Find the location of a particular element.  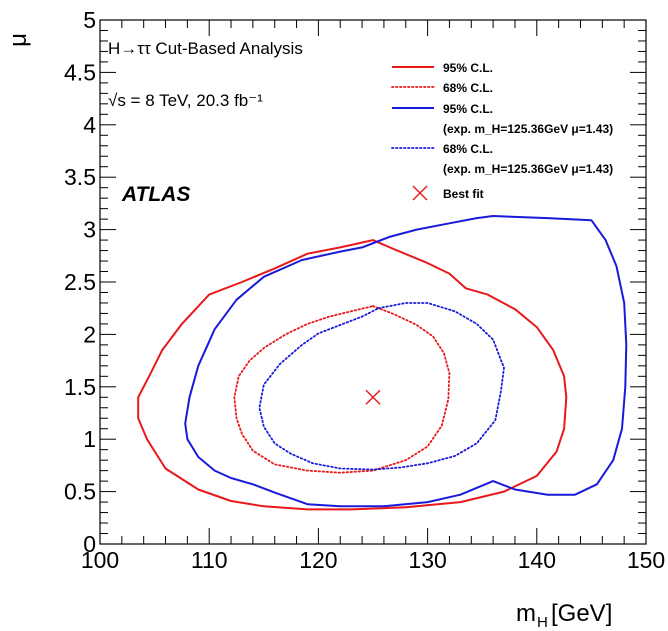

x-tick-label: 130 is located at coordinates (427, 560).